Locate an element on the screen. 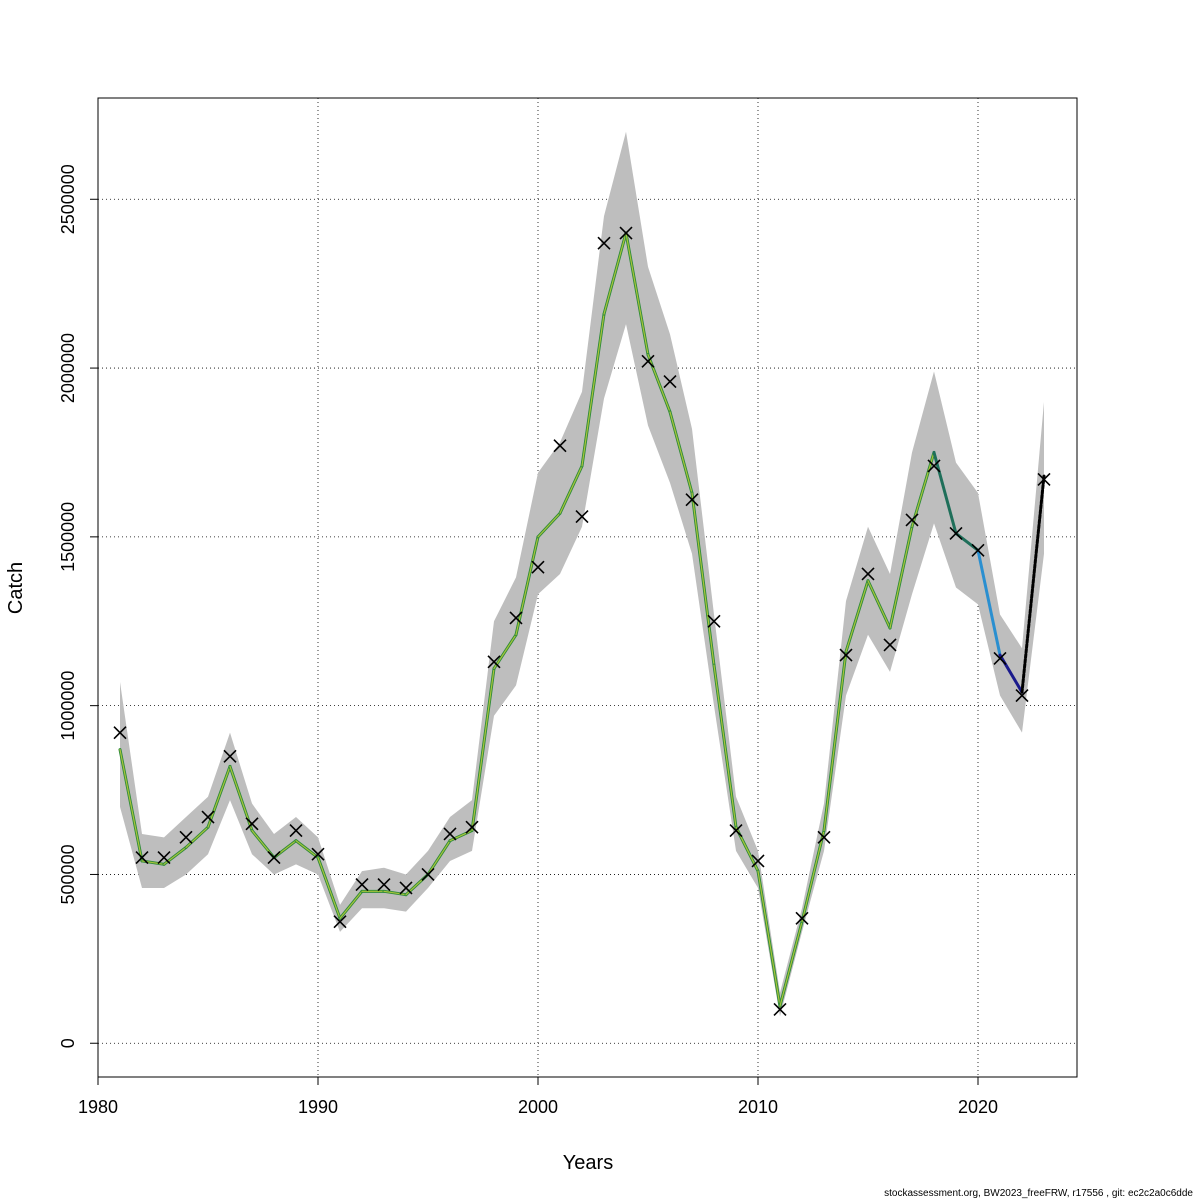 The height and width of the screenshot is (1200, 1200). x-tick-label: 2020 is located at coordinates (978, 1107).